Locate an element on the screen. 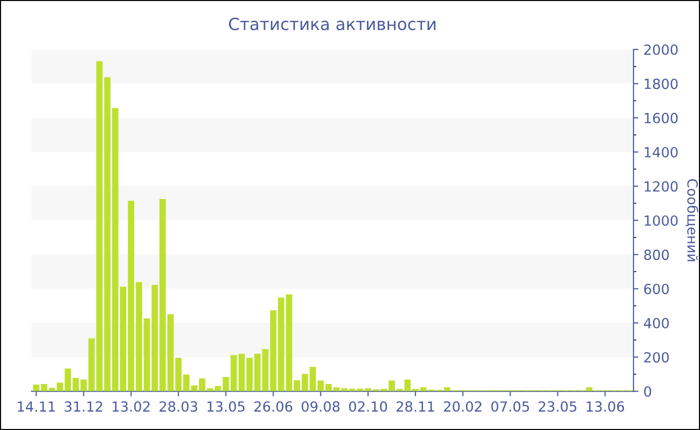 This screenshot has width=700, height=430. y-tick-label: 2000 is located at coordinates (661, 49).